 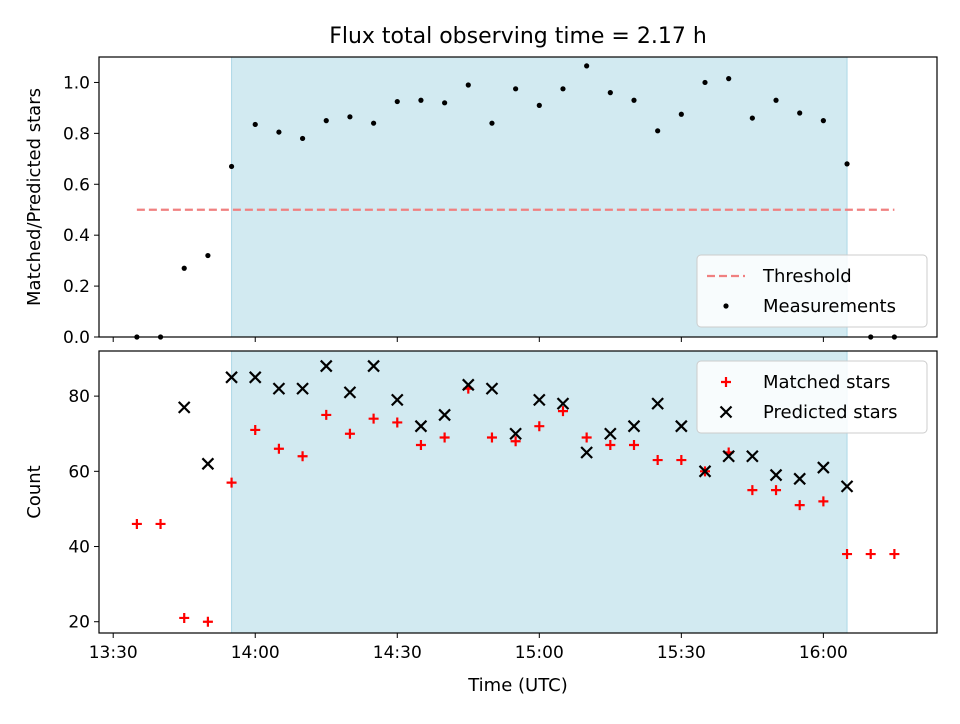 What do you see at coordinates (826, 382) in the screenshot?
I see `legend-label: Matched stars` at bounding box center [826, 382].